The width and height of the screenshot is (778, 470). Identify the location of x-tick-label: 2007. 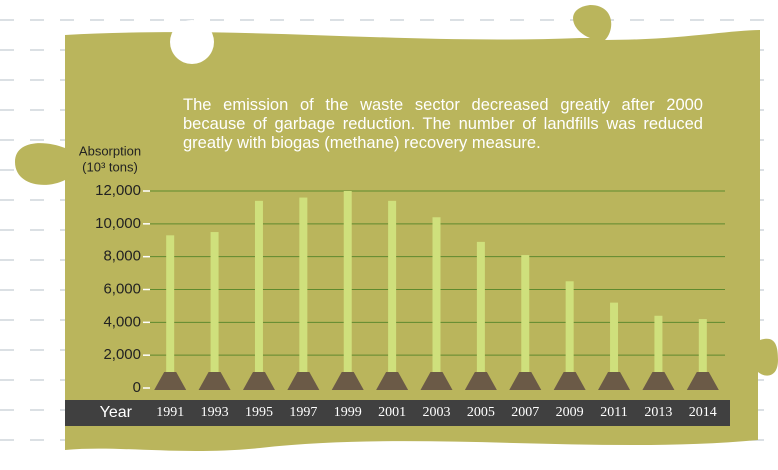
(525, 412).